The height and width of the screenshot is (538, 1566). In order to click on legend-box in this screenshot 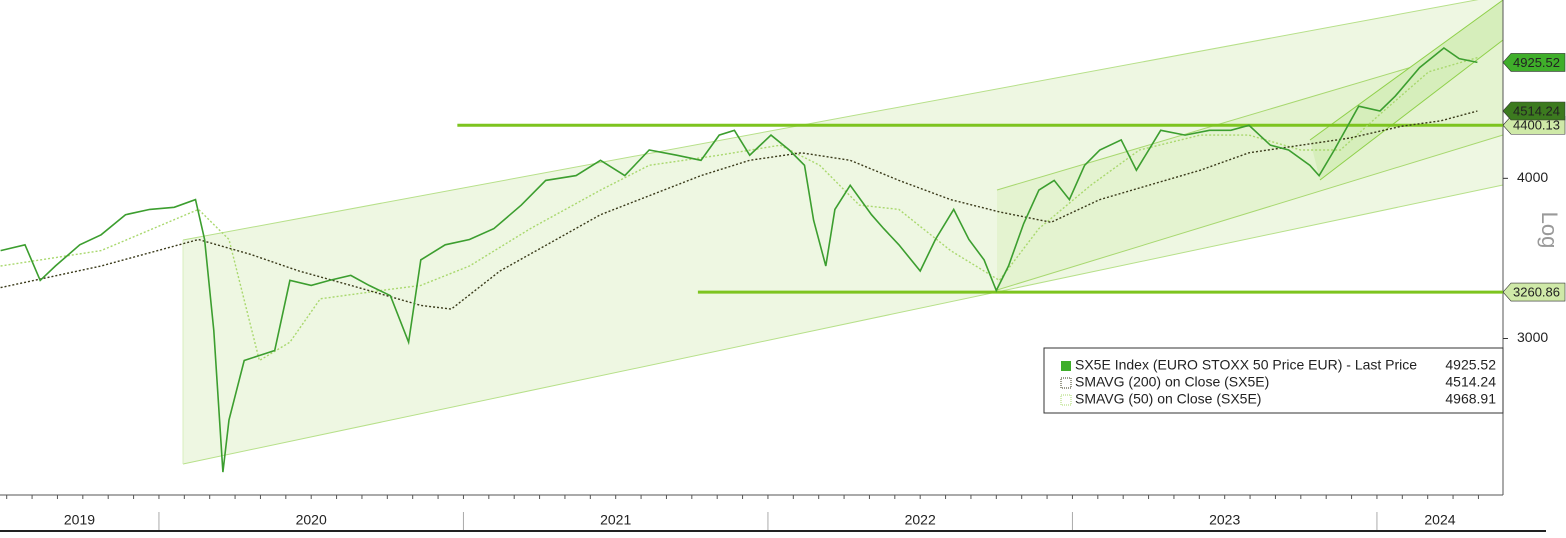, I will do `click(1273, 380)`.